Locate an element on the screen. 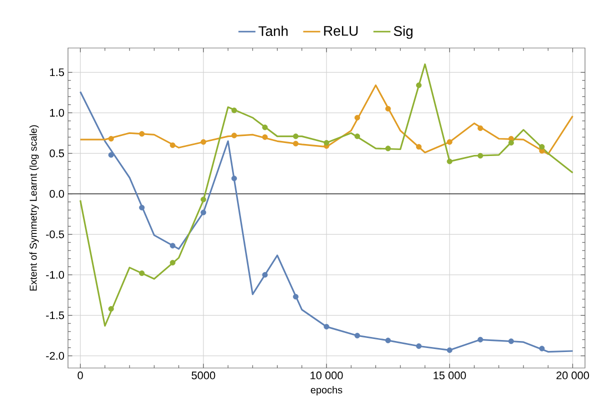  y-axis-title: Extent of Symmetry Learnt (log scale) is located at coordinates (34, 208).